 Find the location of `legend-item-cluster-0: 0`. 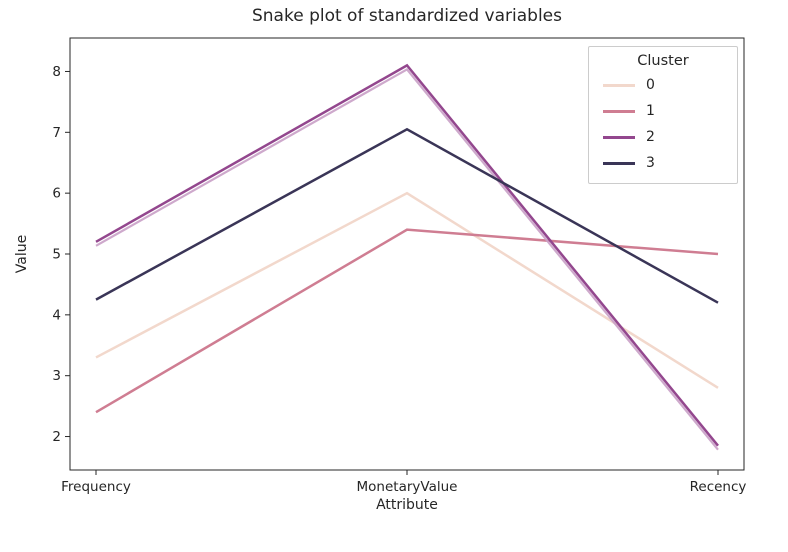

legend-item-cluster-0: 0 is located at coordinates (663, 85).